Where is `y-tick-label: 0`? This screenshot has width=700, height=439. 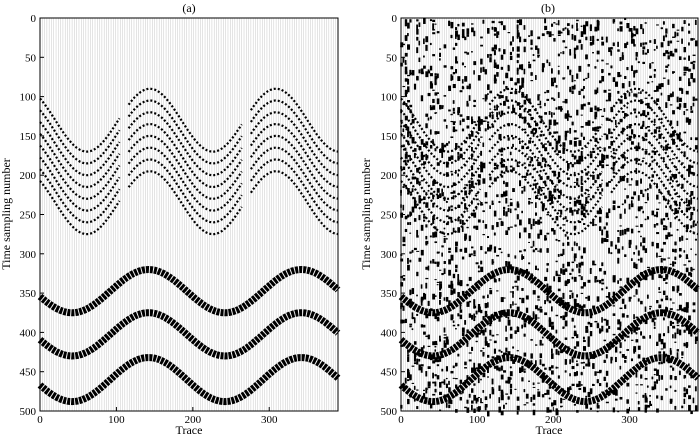
y-tick-label: 0 is located at coordinates (395, 19).